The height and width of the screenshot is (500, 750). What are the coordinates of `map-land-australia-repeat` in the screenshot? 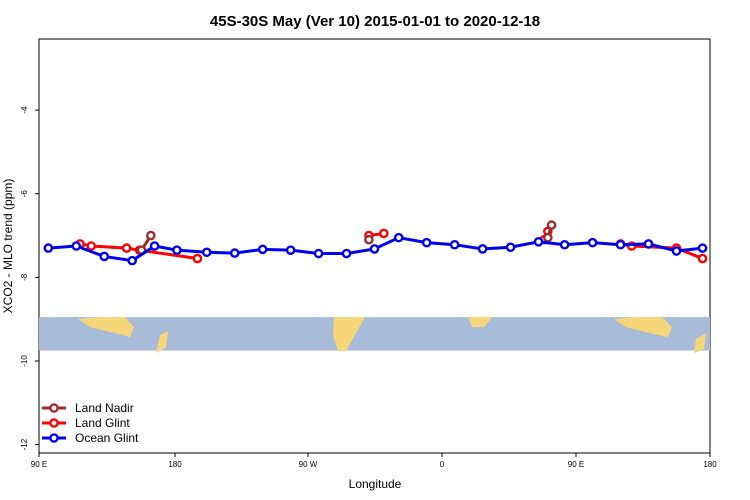 It's located at (643, 327).